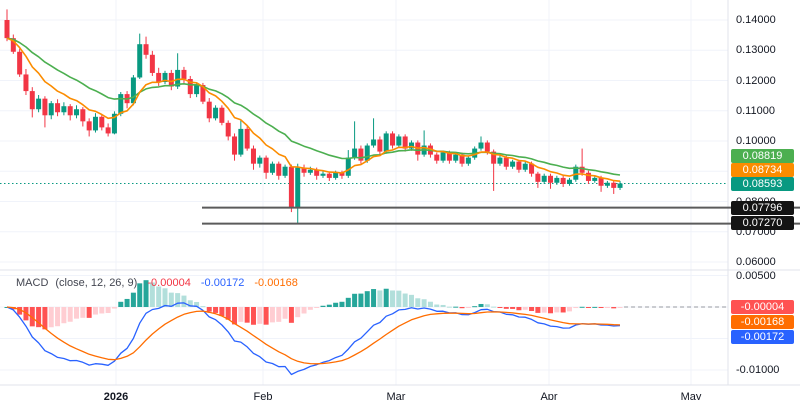 The image size is (800, 400). I want to click on price-axis-label: -0.01000, so click(758, 370).